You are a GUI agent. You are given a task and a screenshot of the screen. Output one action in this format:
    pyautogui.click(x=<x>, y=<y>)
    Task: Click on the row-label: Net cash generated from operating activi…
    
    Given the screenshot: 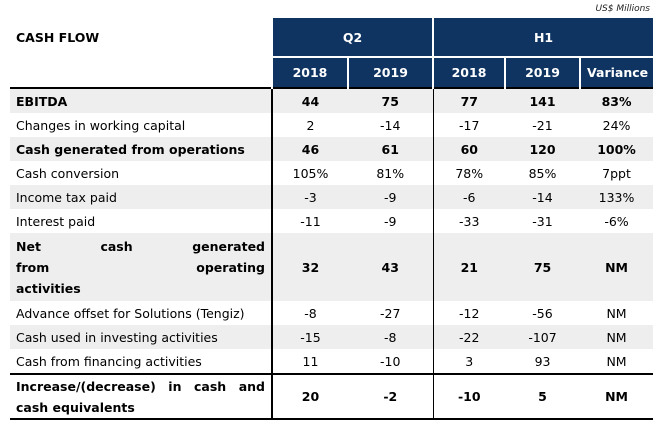 What is the action you would take?
    pyautogui.click(x=141, y=267)
    